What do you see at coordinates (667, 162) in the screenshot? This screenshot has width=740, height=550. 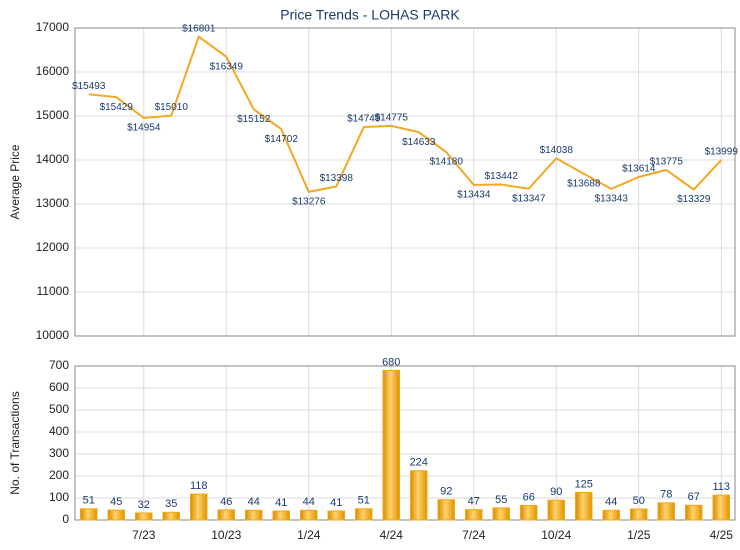 I see `data-label: $13775` at bounding box center [667, 162].